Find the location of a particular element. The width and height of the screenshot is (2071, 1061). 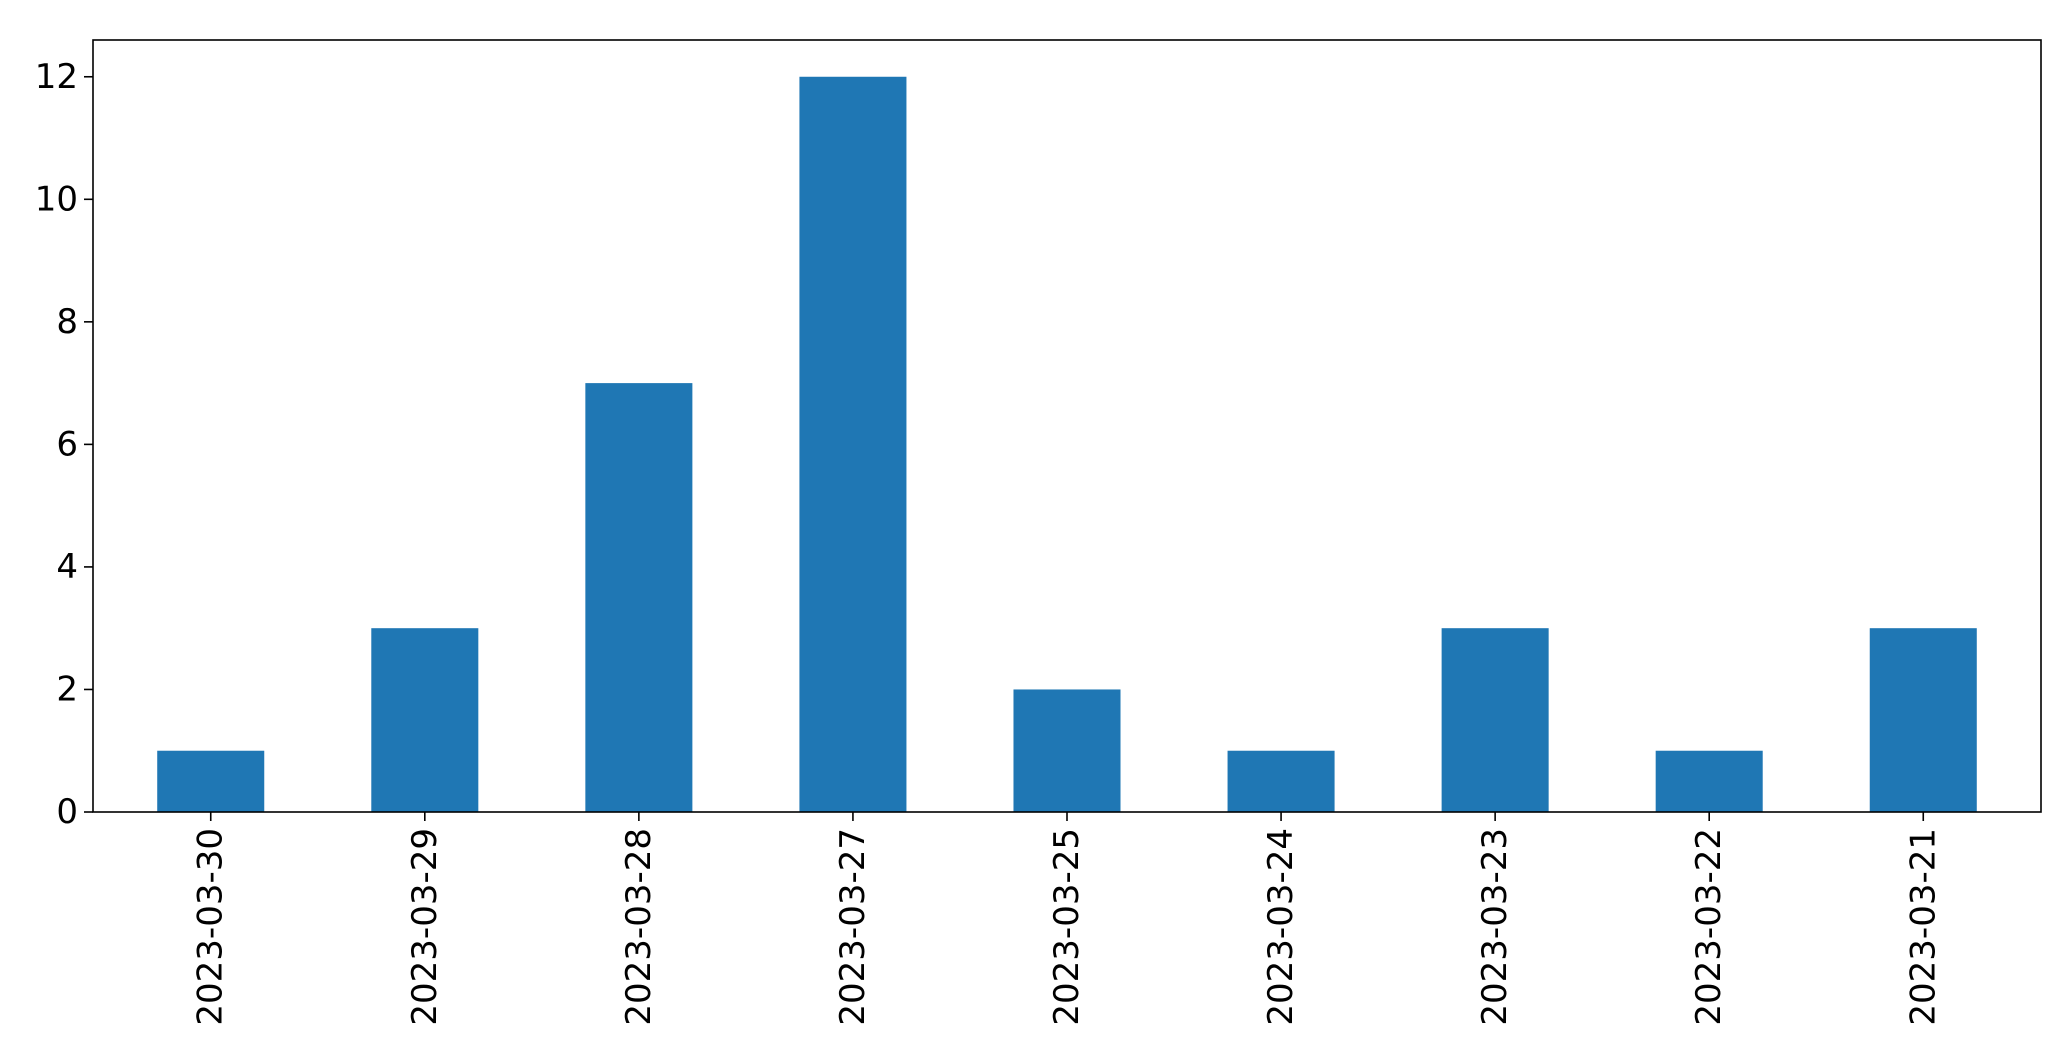

x-tick-label: 2023-03-27 is located at coordinates (853, 927).